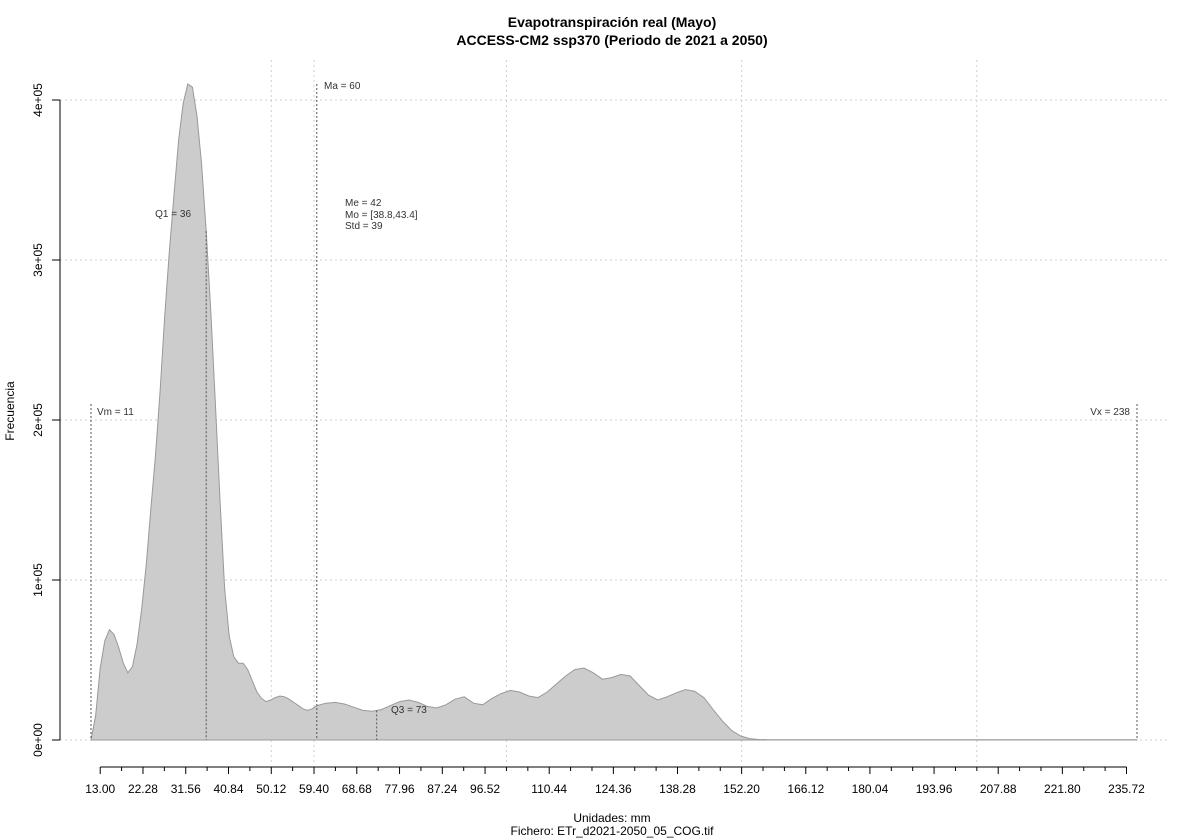 This screenshot has width=1200, height=840. I want to click on x-tick-label: 68.68, so click(357, 789).